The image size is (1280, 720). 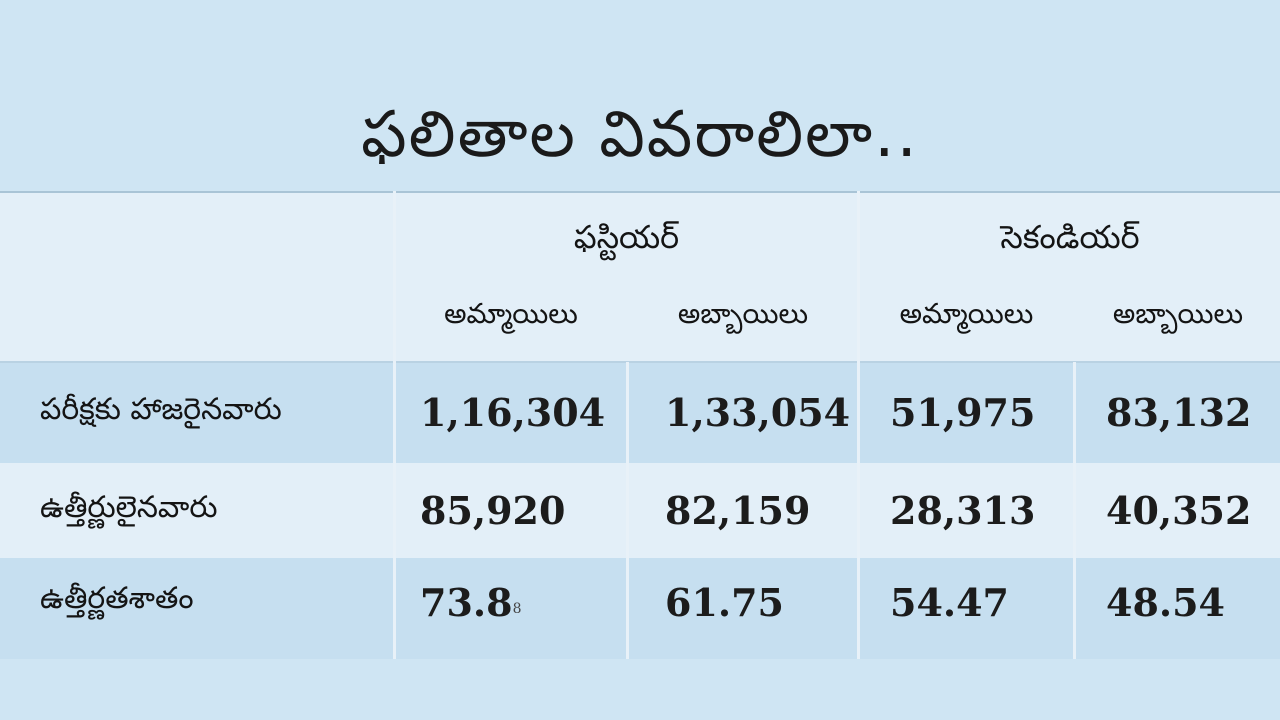 What do you see at coordinates (963, 510) in the screenshot?
I see `table-cell: 28,313` at bounding box center [963, 510].